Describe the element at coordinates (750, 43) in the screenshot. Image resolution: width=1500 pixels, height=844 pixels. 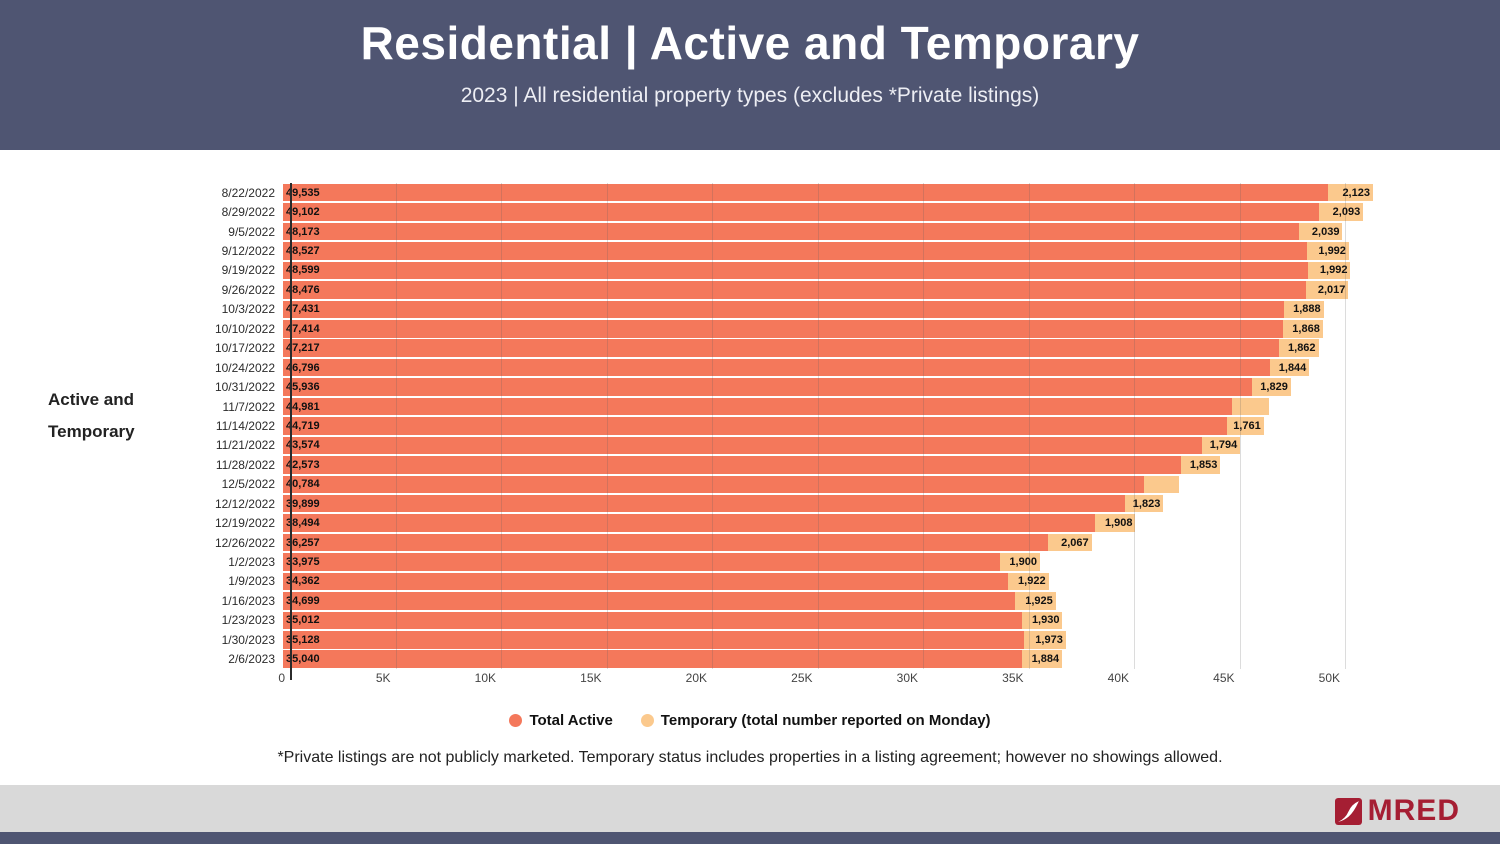
I see `page-title: Residential | Active and Temporary` at that location.